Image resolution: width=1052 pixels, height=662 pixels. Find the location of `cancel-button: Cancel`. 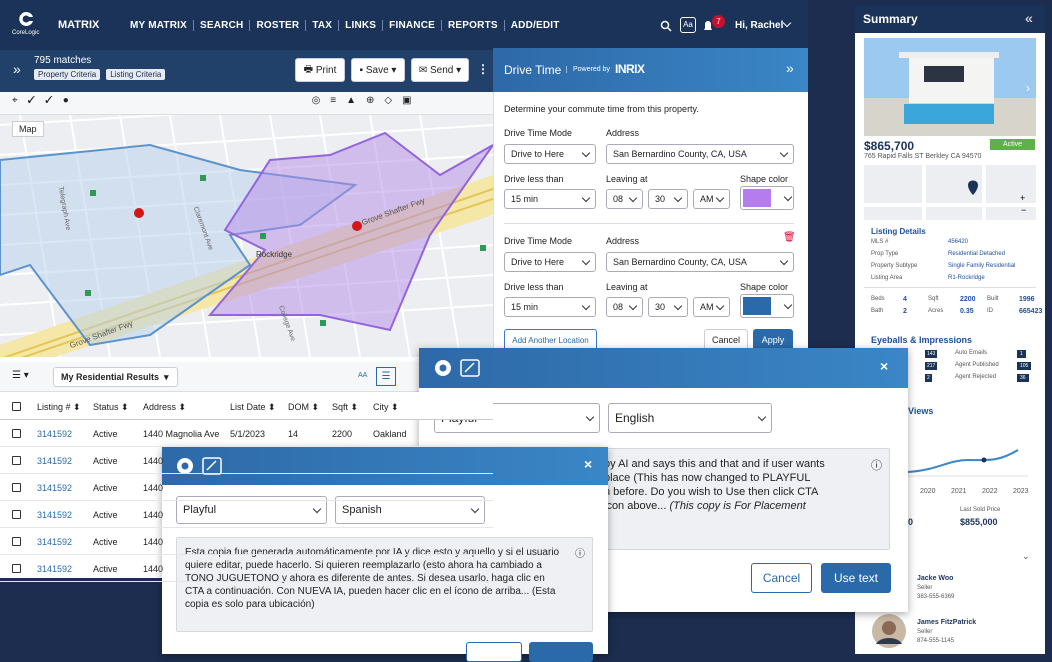

cancel-button: Cancel is located at coordinates (781, 578).